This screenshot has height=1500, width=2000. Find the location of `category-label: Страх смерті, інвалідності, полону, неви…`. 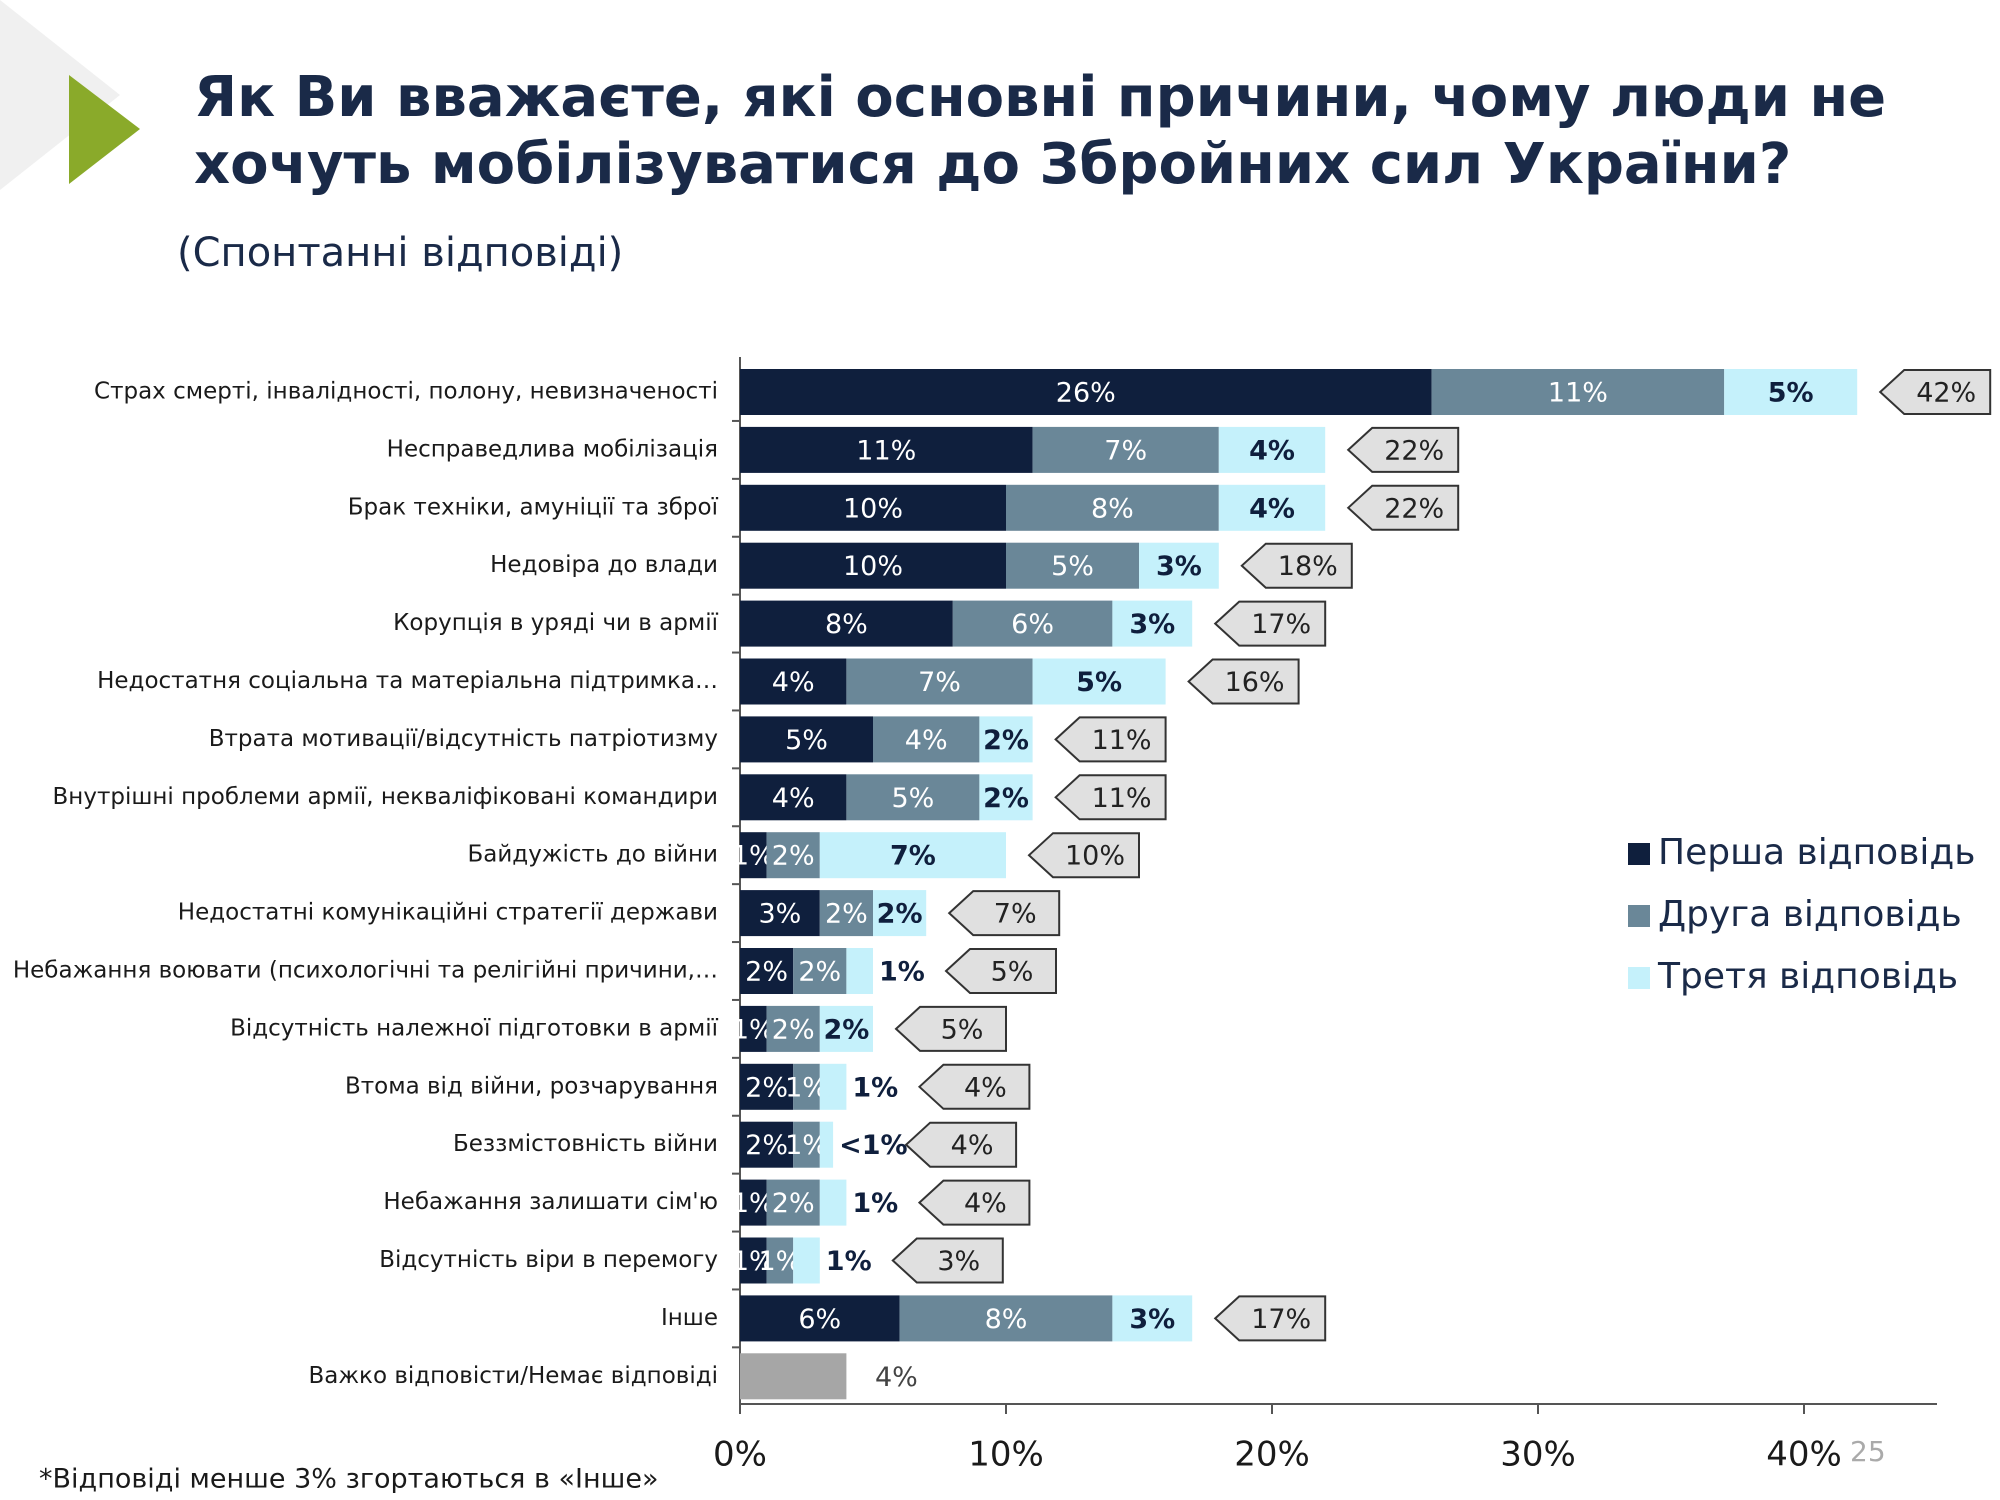

category-label: Страх смерті, інвалідності, полону, неви… is located at coordinates (406, 392).